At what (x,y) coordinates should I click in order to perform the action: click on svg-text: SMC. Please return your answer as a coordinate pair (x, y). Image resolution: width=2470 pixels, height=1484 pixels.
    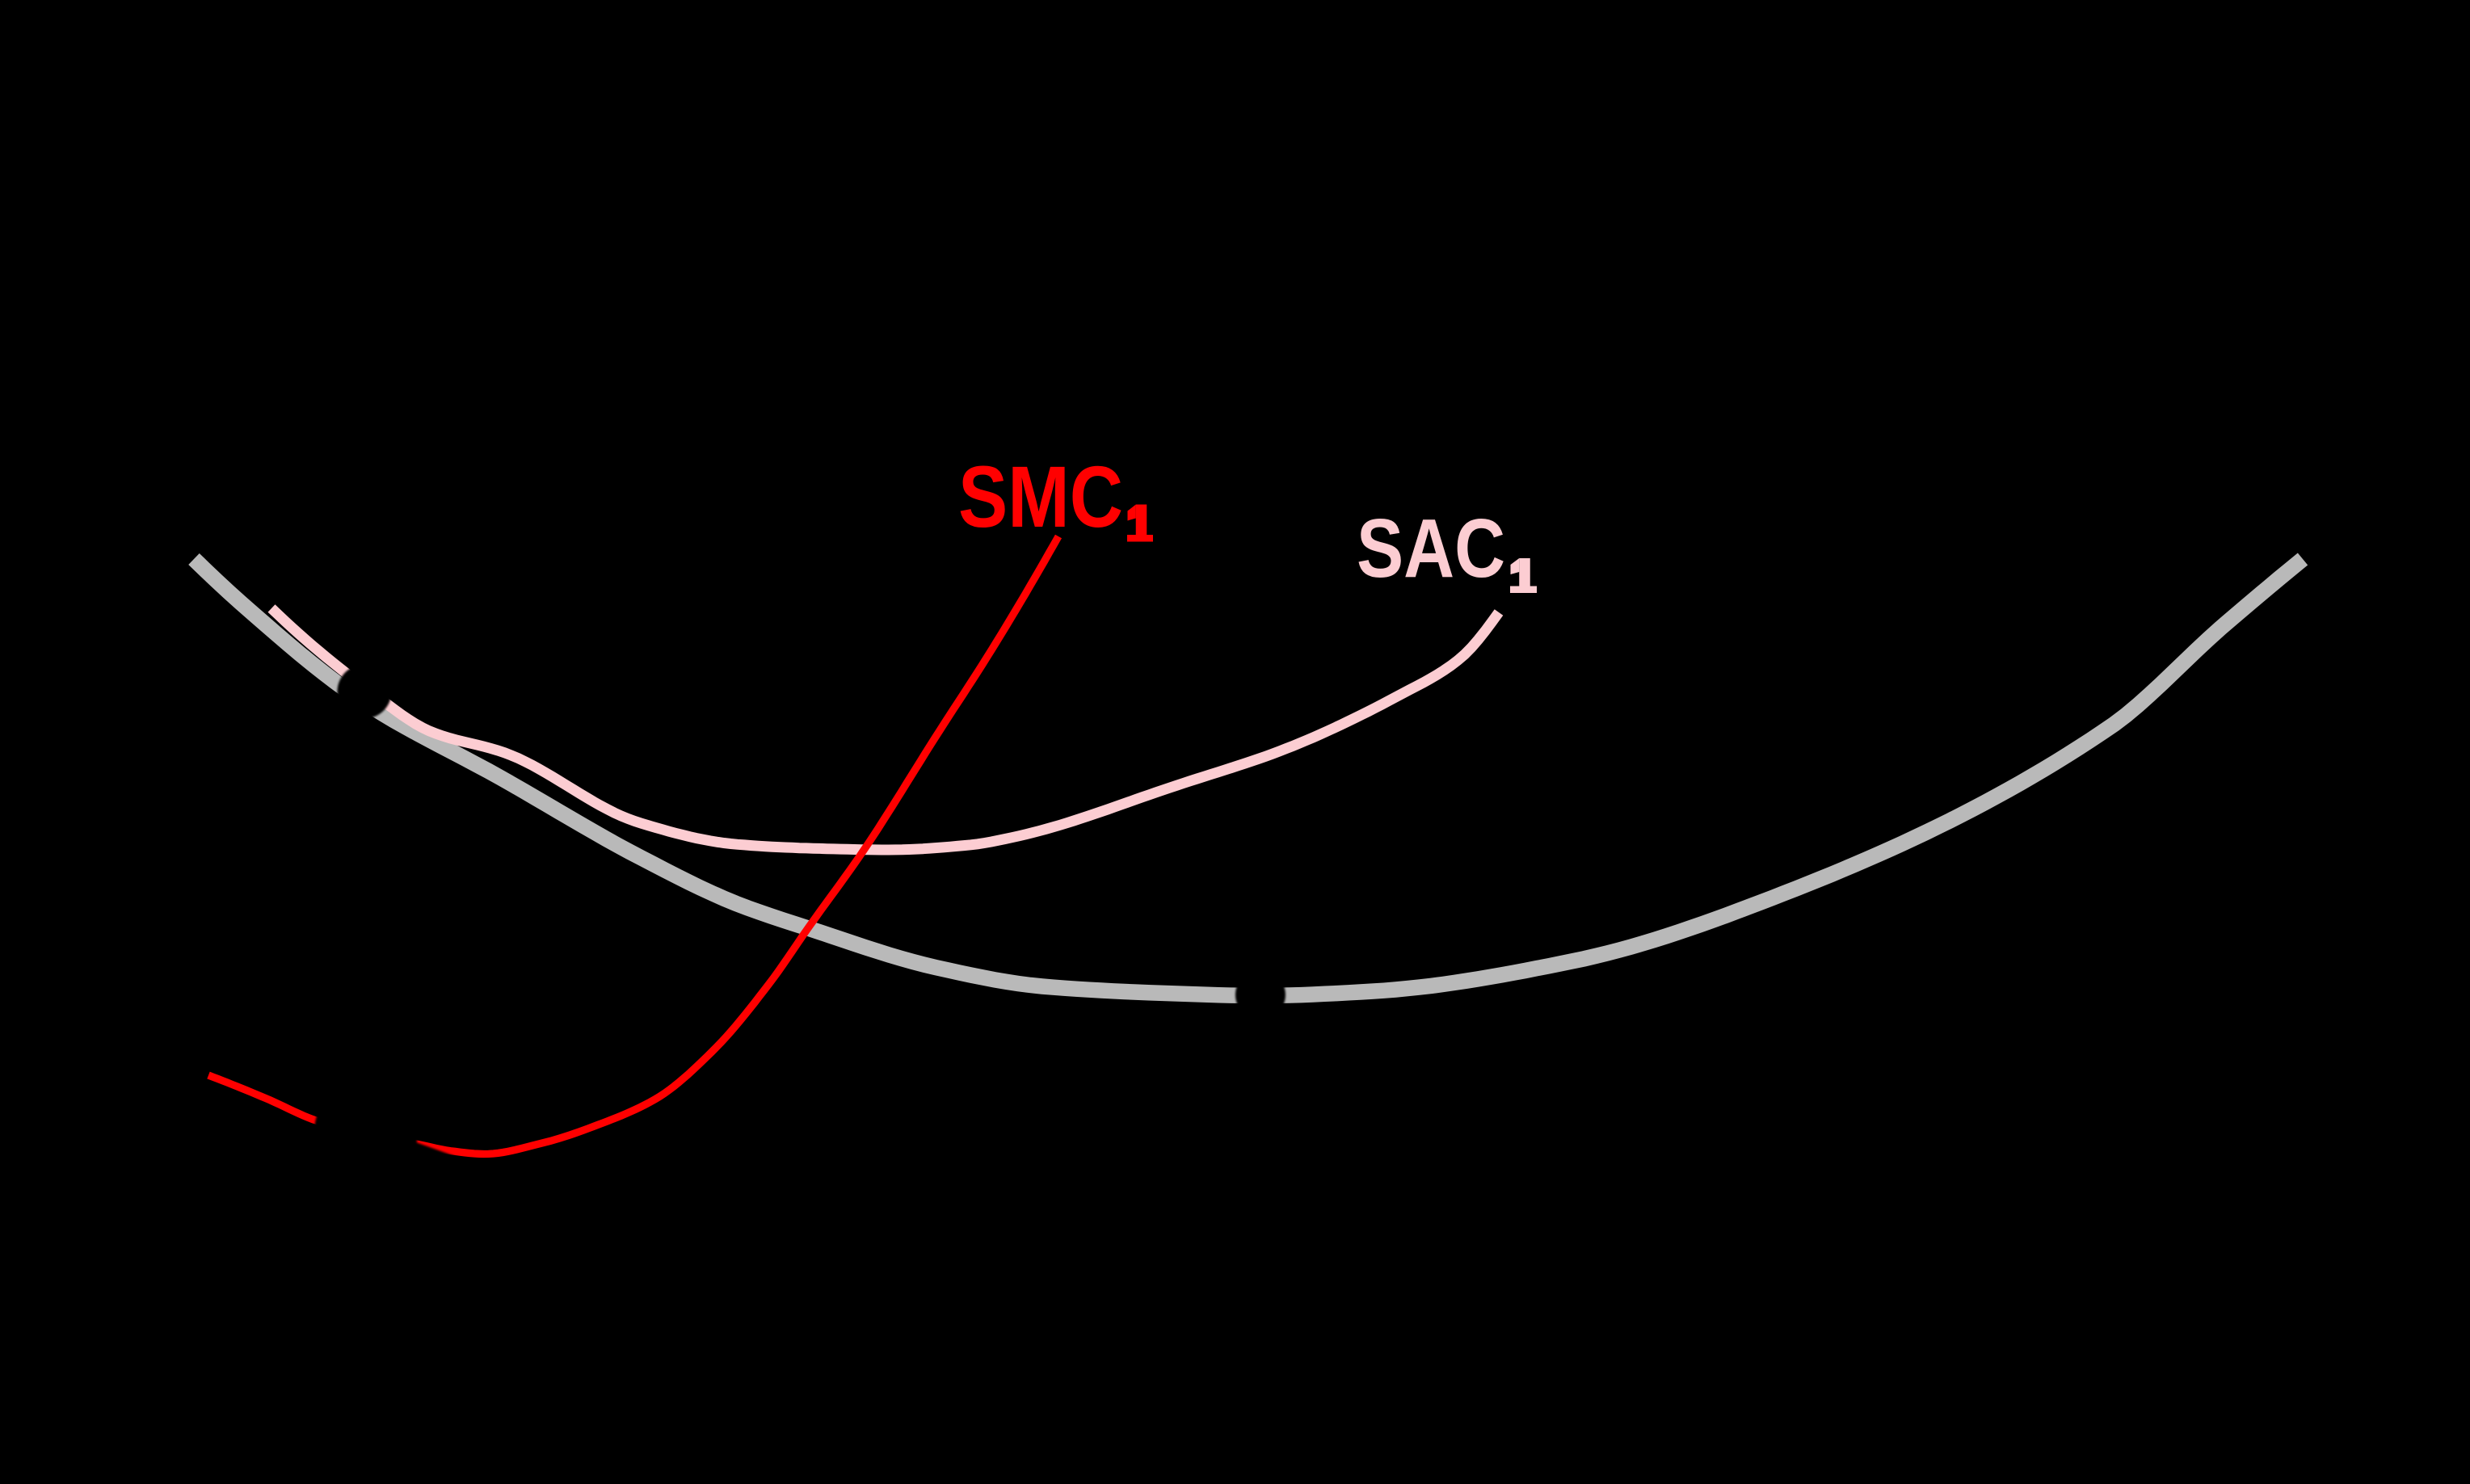
    Looking at the image, I should click on (1040, 496).